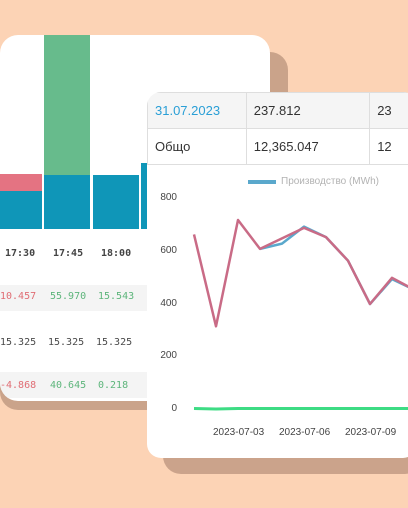  I want to click on bar-segment-green, so click(67, 105).